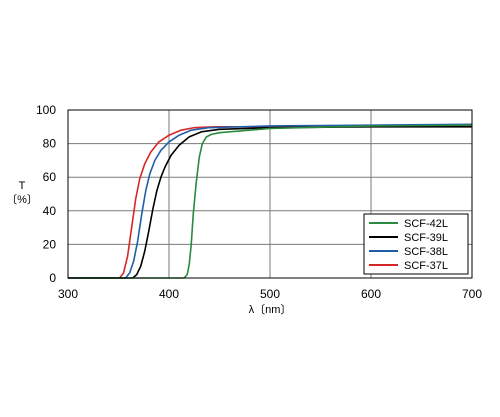  What do you see at coordinates (46, 110) in the screenshot?
I see `y-tick-label: 100` at bounding box center [46, 110].